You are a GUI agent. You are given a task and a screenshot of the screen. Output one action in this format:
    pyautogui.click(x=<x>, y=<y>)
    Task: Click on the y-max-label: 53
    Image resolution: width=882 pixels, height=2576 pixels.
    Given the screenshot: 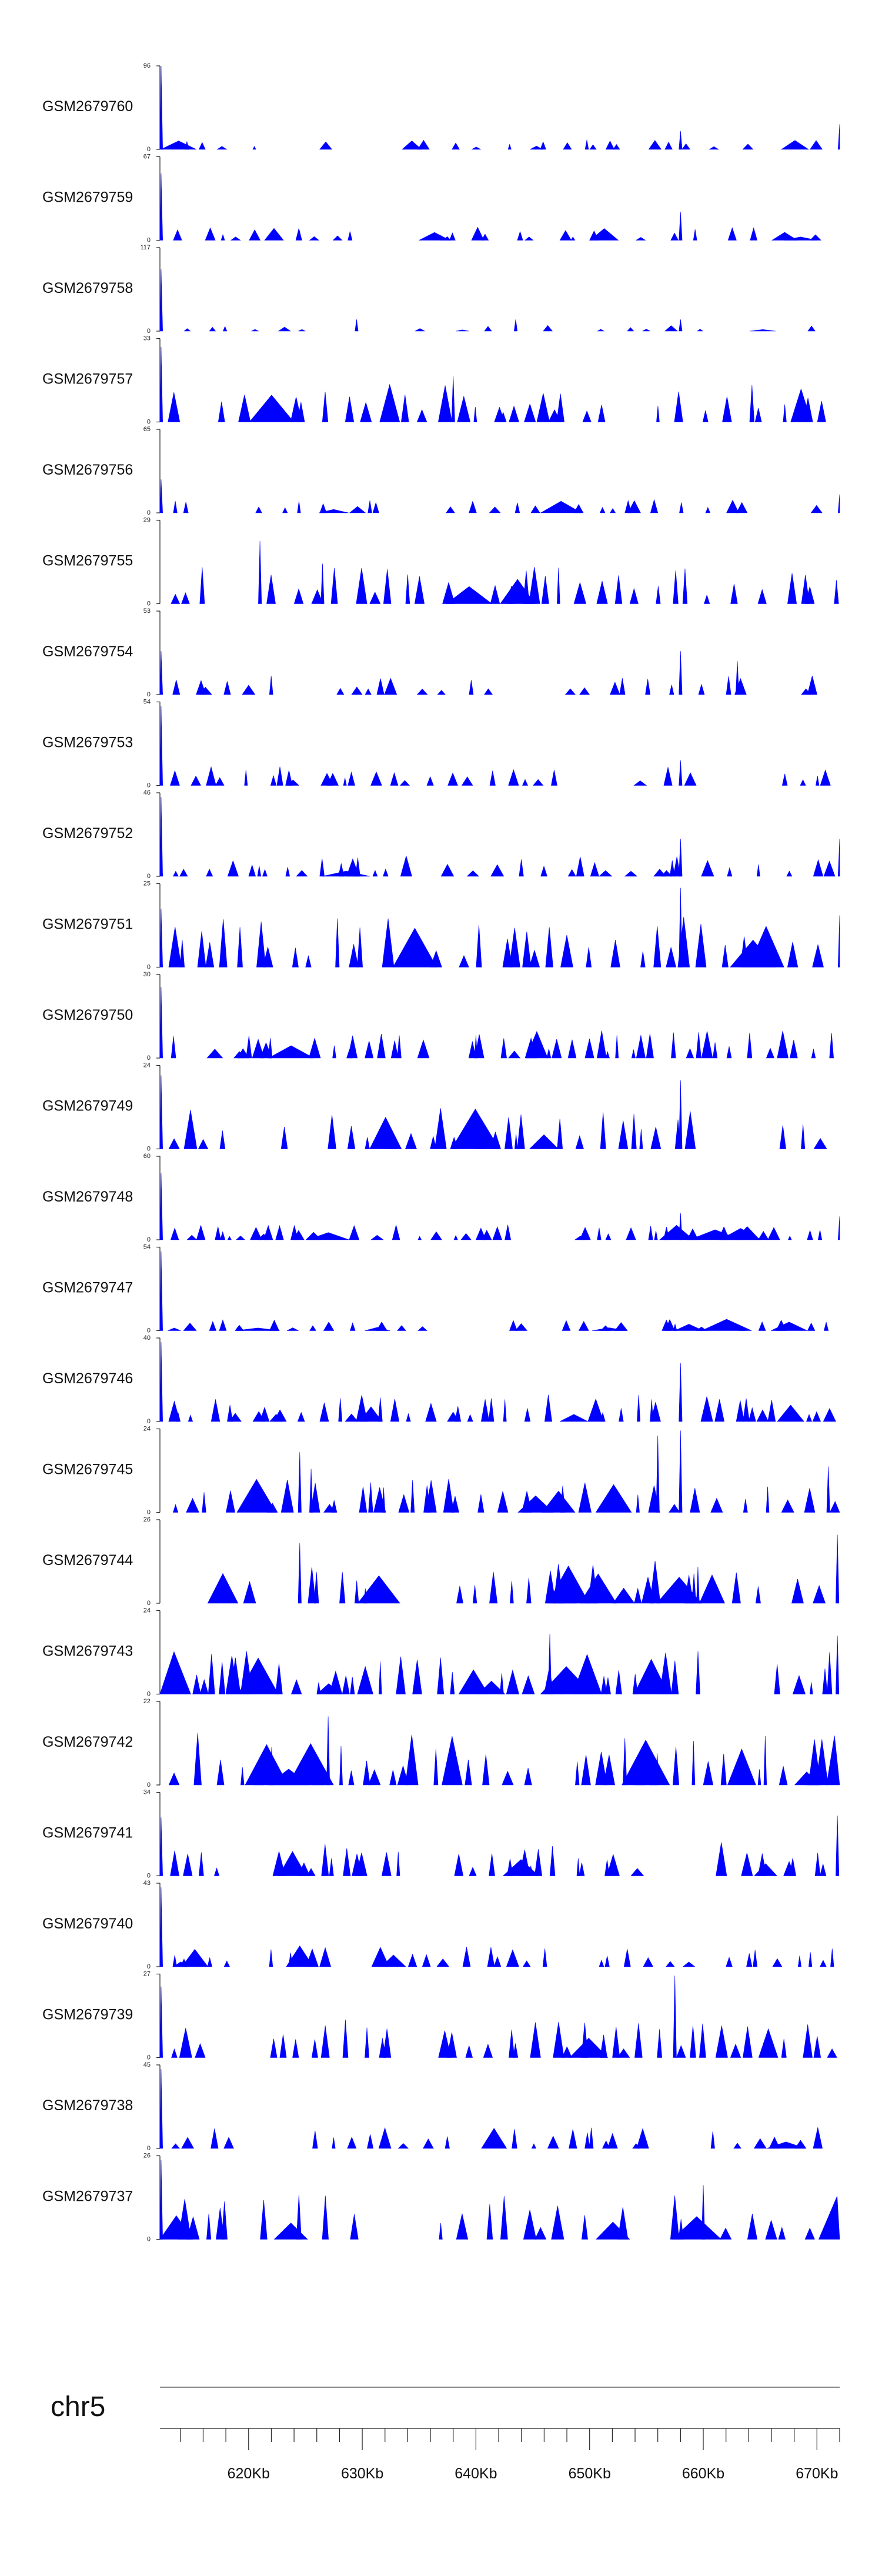 What is the action you would take?
    pyautogui.click(x=147, y=611)
    